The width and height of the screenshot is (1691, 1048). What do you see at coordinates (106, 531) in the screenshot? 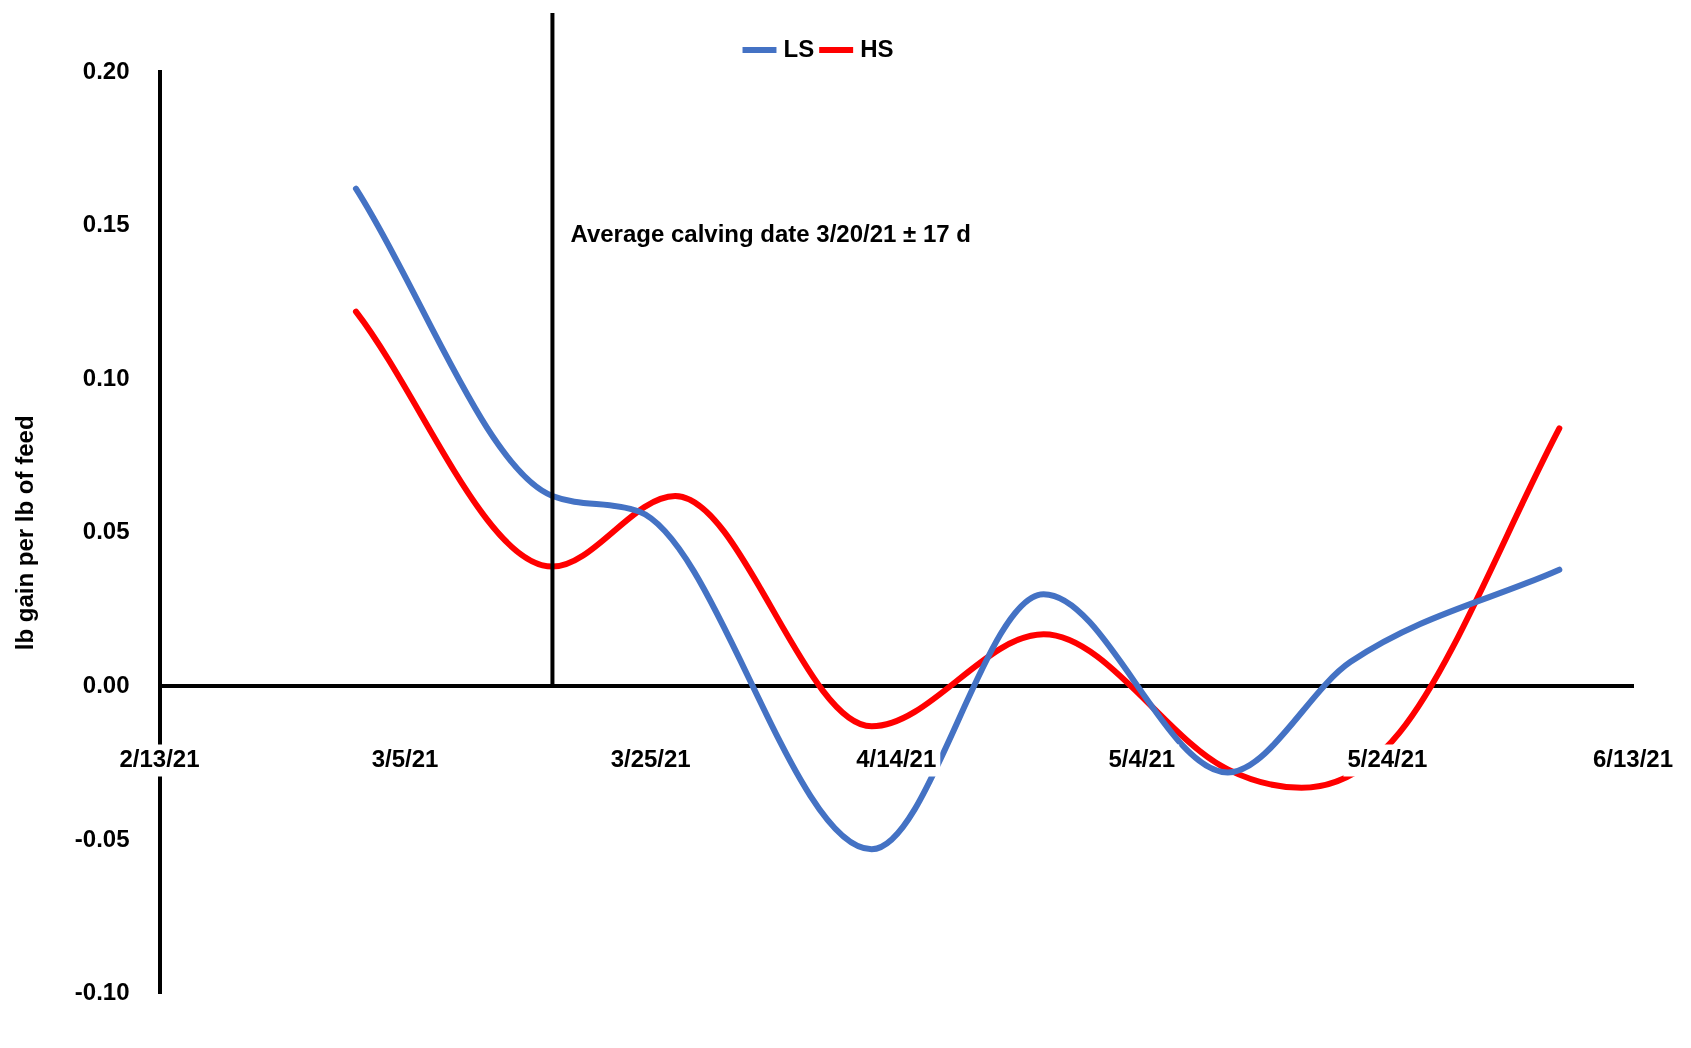
I see `y-tick-label: 0.05` at bounding box center [106, 531].